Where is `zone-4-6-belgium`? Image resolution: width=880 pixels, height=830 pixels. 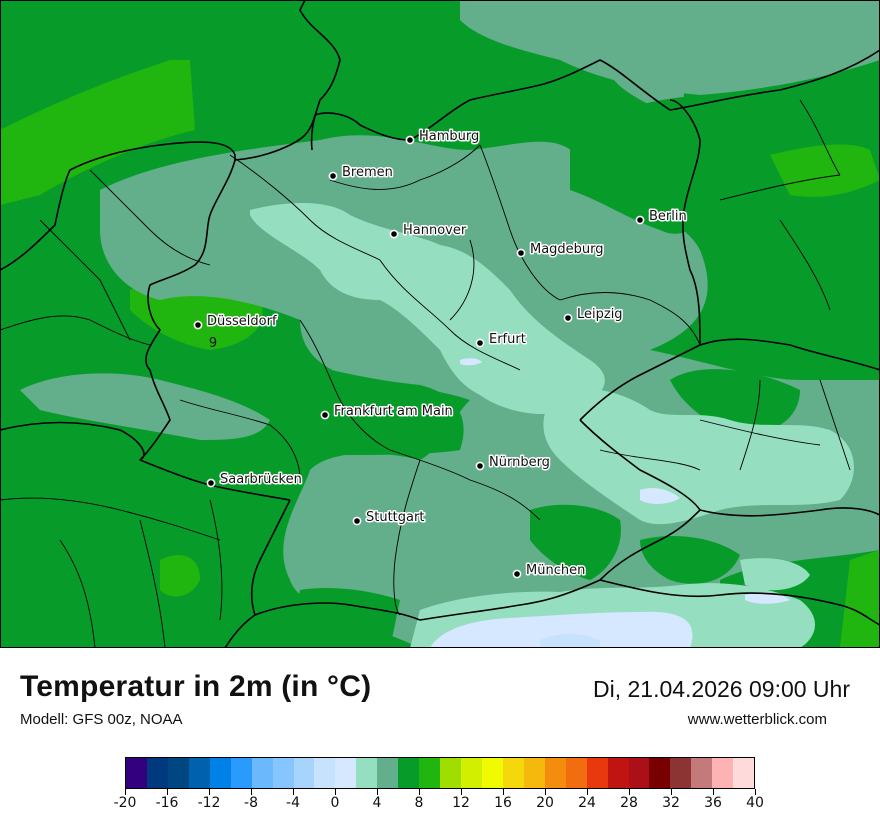
zone-4-6-belgium is located at coordinates (145, 406).